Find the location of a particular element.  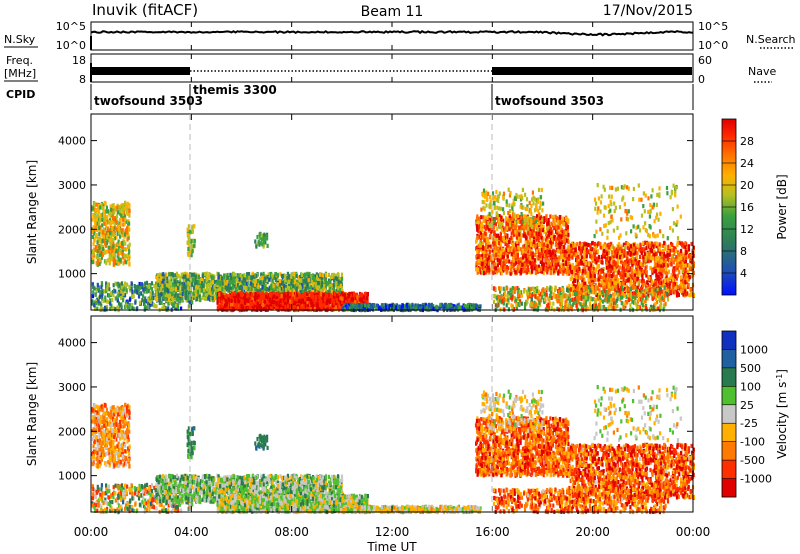

nave-tick-top: 60 is located at coordinates (705, 60).